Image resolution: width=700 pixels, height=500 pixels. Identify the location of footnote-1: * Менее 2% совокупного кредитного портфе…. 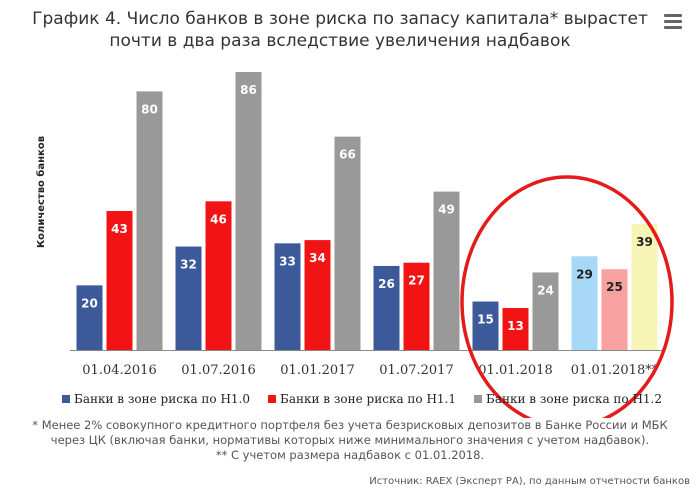
(350, 432).